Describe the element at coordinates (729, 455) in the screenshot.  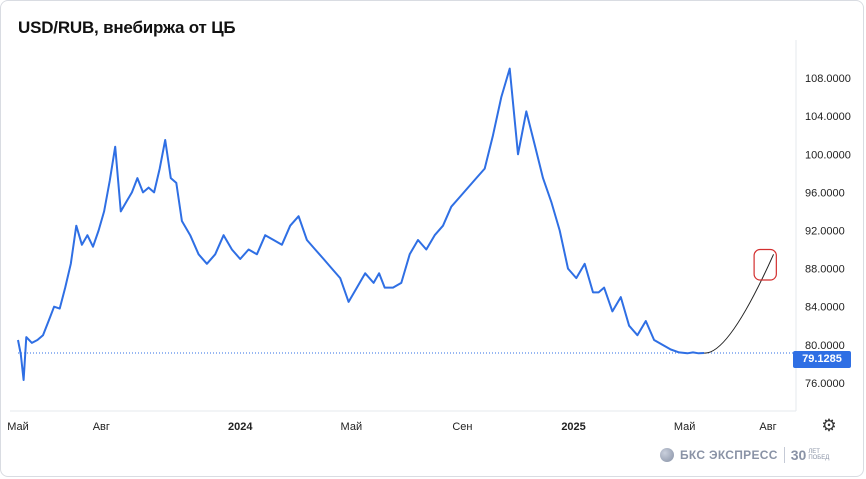
I see `brand-name: БКС ЭКСПРЕСС` at that location.